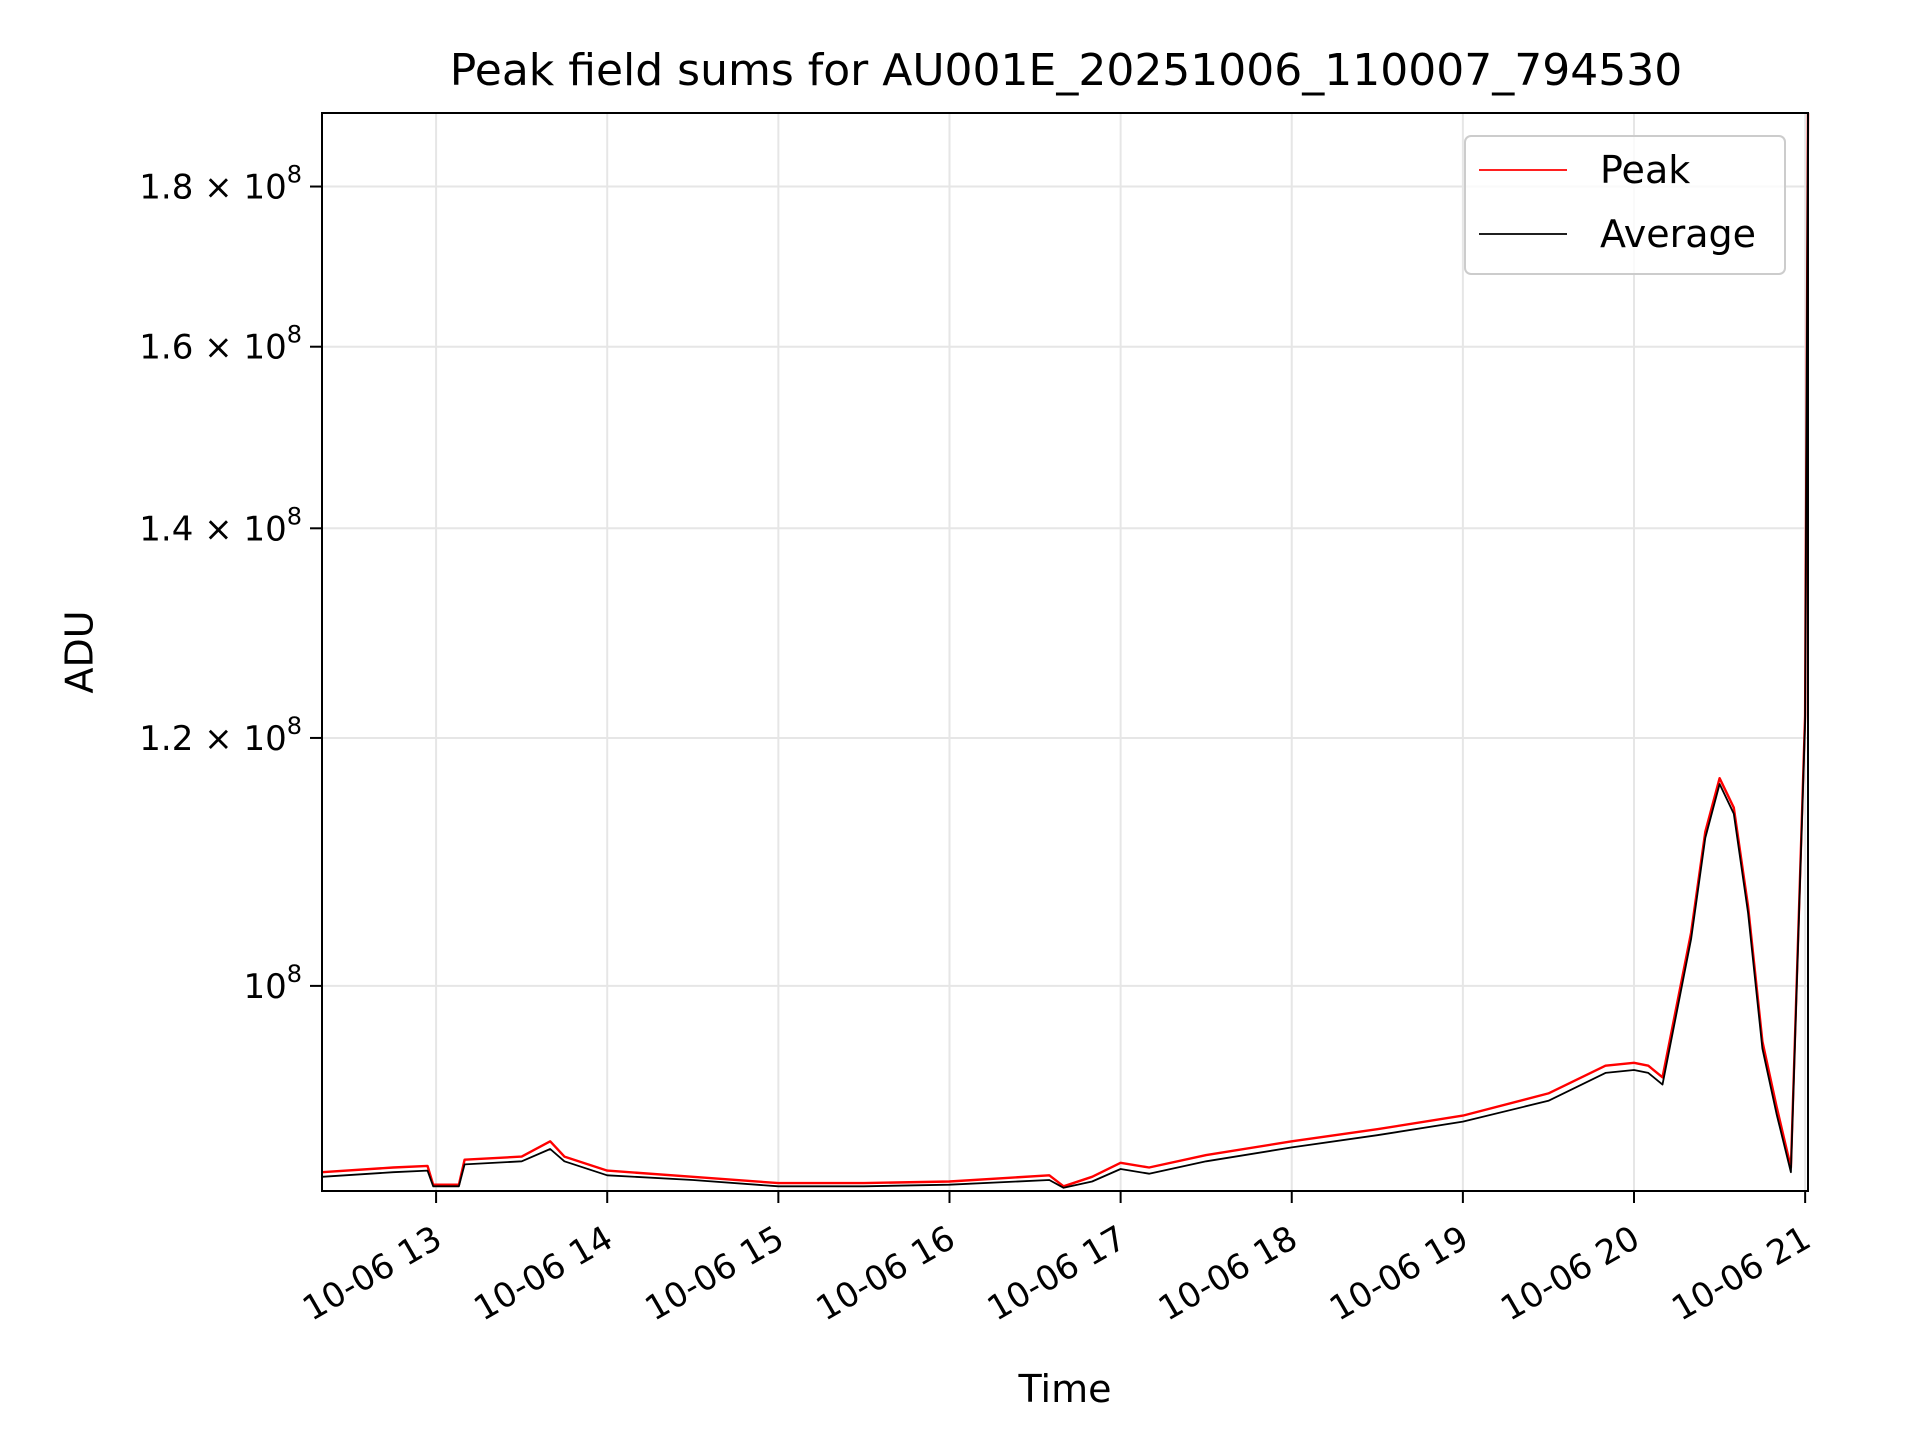 The width and height of the screenshot is (1920, 1440). Describe the element at coordinates (1645, 170) in the screenshot. I see `legend-label-peak: Peak` at that location.